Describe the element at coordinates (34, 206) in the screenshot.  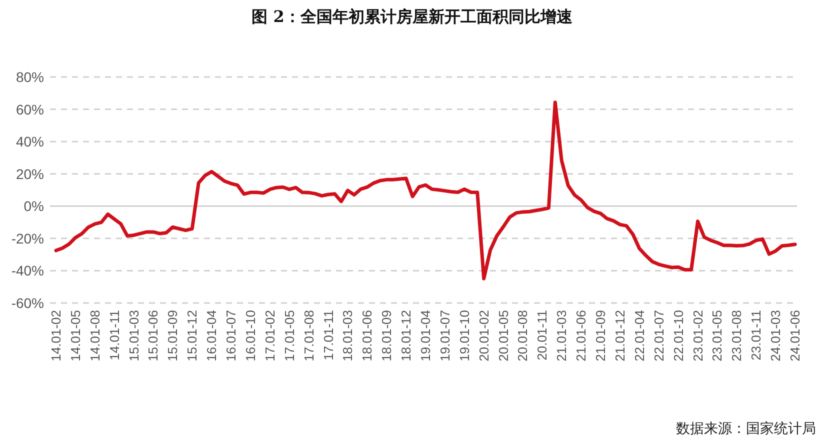
I see `y-tick-label: 0%` at that location.